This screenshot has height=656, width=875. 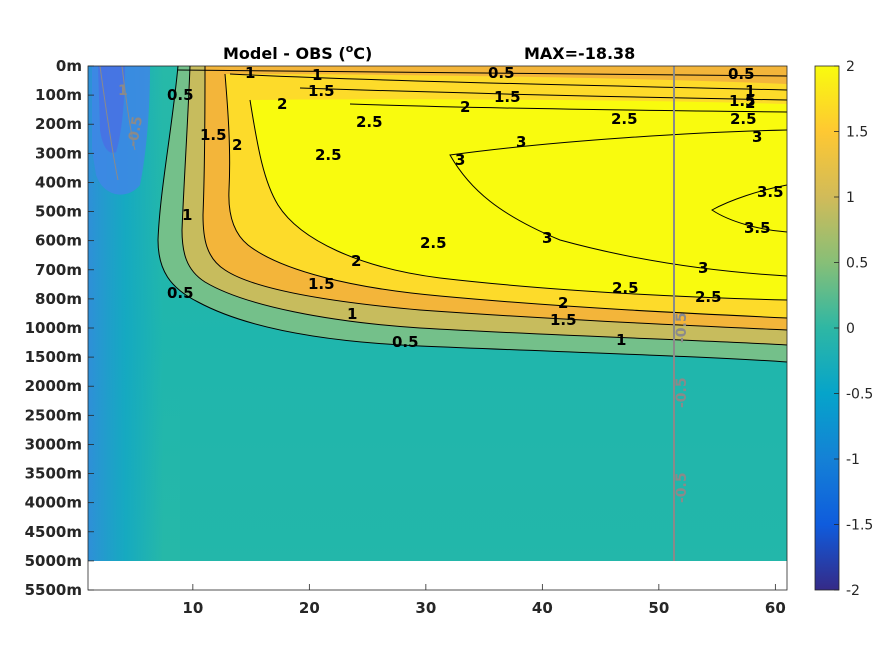 I want to click on y-tick-label: 700m, so click(x=58, y=270).